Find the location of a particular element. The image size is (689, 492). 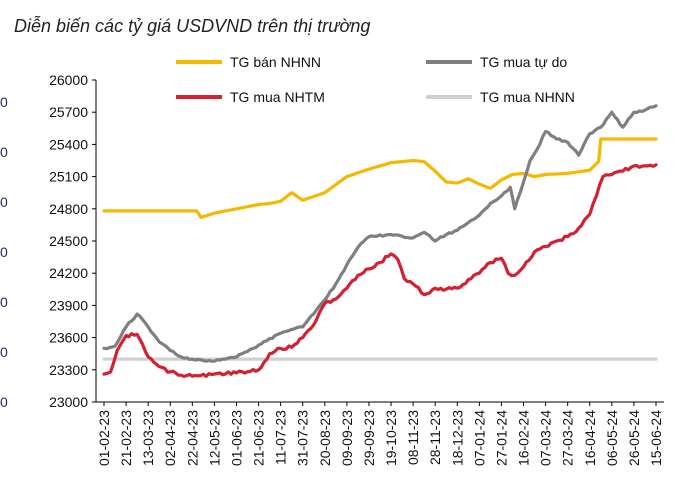

x-tick-label: 26-05-24 is located at coordinates (634, 438).